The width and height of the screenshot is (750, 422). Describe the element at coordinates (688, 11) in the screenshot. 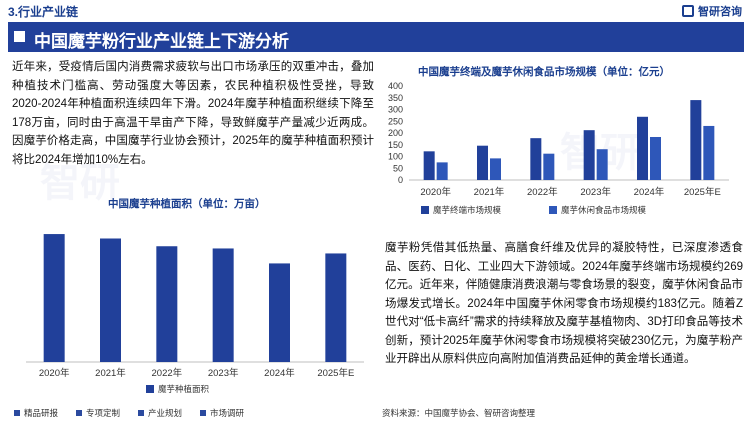

I see `logo-icon` at that location.